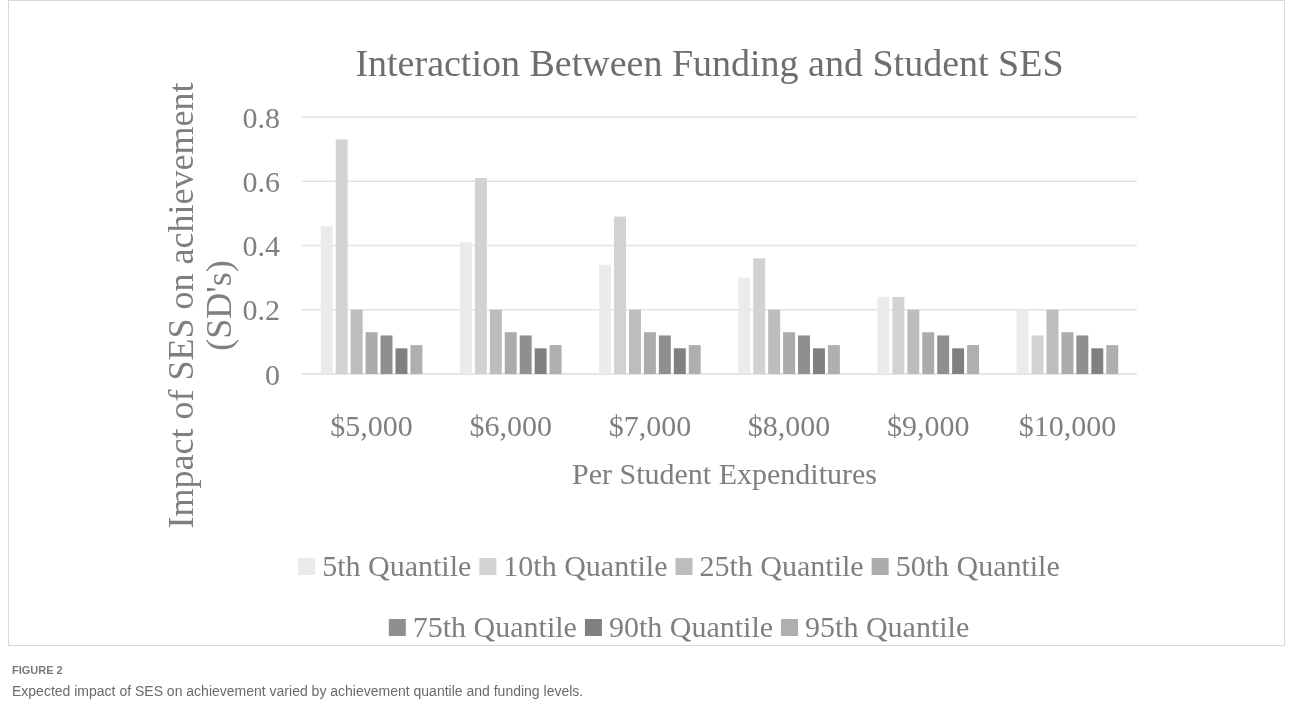 The height and width of the screenshot is (720, 1293). Describe the element at coordinates (789, 425) in the screenshot. I see `x-tick-label: $8,000` at that location.